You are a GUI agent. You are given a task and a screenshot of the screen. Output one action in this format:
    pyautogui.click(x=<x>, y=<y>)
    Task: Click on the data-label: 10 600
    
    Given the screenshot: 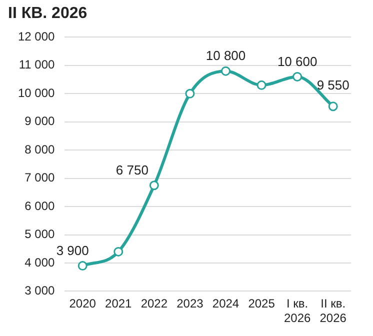 What is the action you would take?
    pyautogui.click(x=297, y=61)
    